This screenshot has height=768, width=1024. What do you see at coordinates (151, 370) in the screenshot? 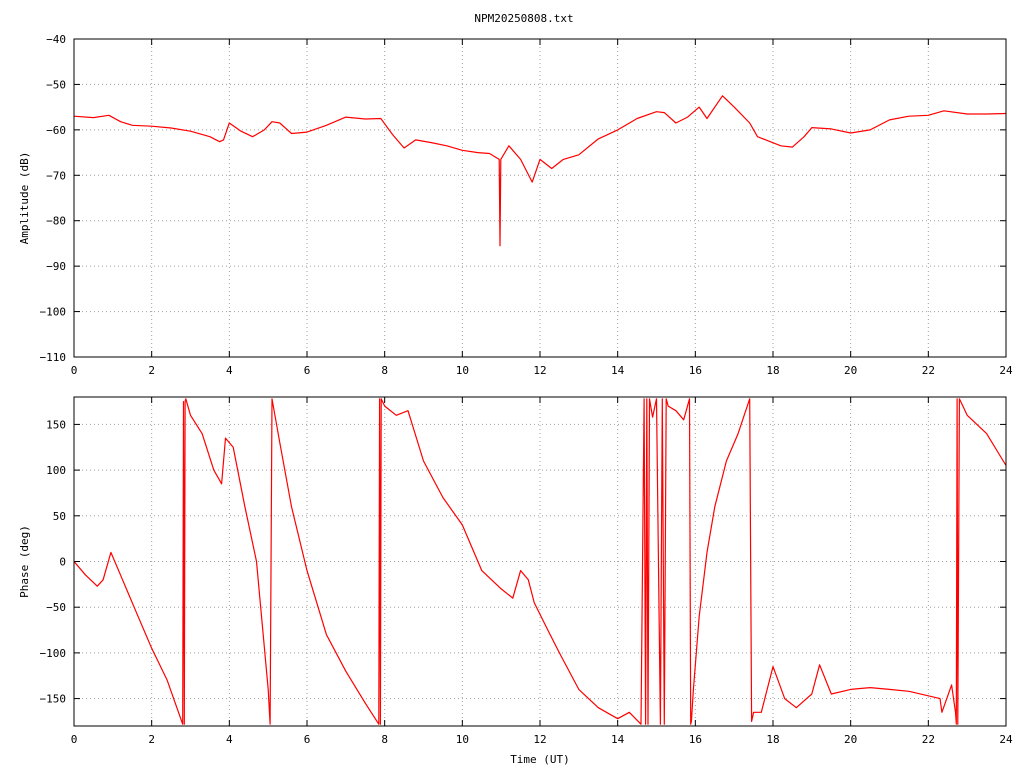
I see `amplitude-x-tick-label: 2` at bounding box center [151, 370].